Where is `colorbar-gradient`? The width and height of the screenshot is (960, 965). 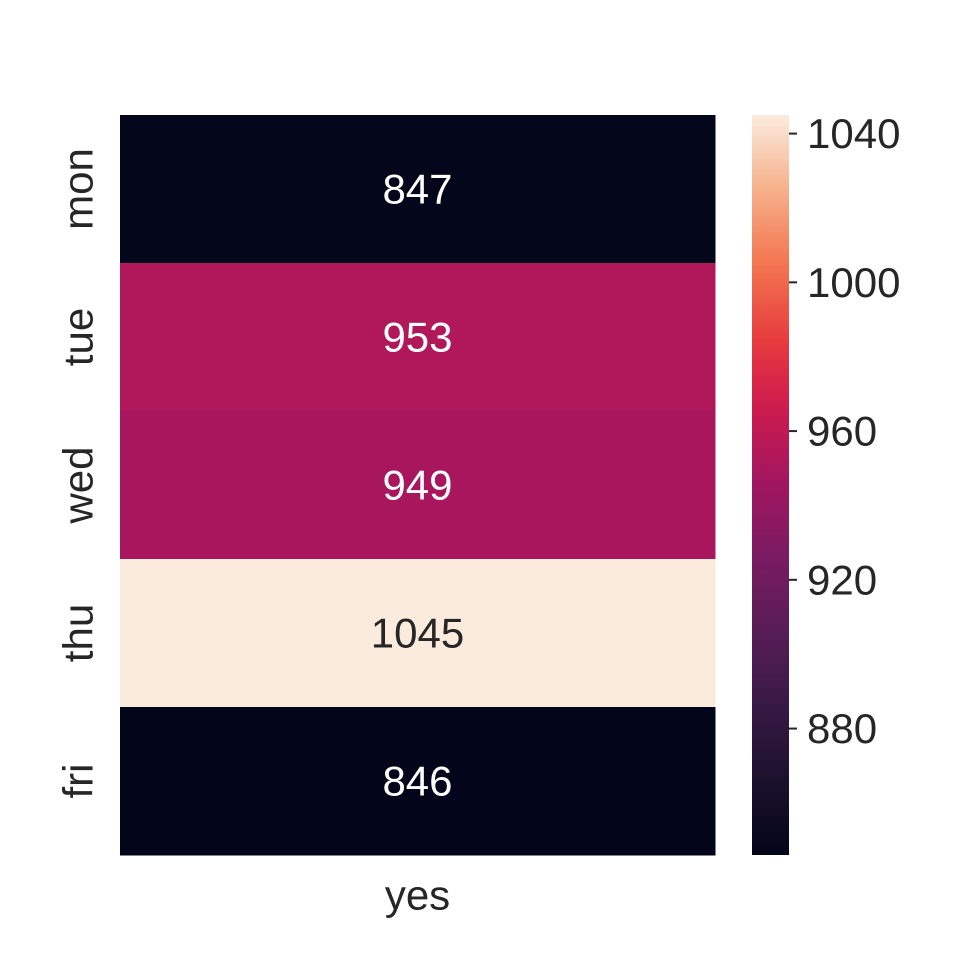
colorbar-gradient is located at coordinates (770, 485).